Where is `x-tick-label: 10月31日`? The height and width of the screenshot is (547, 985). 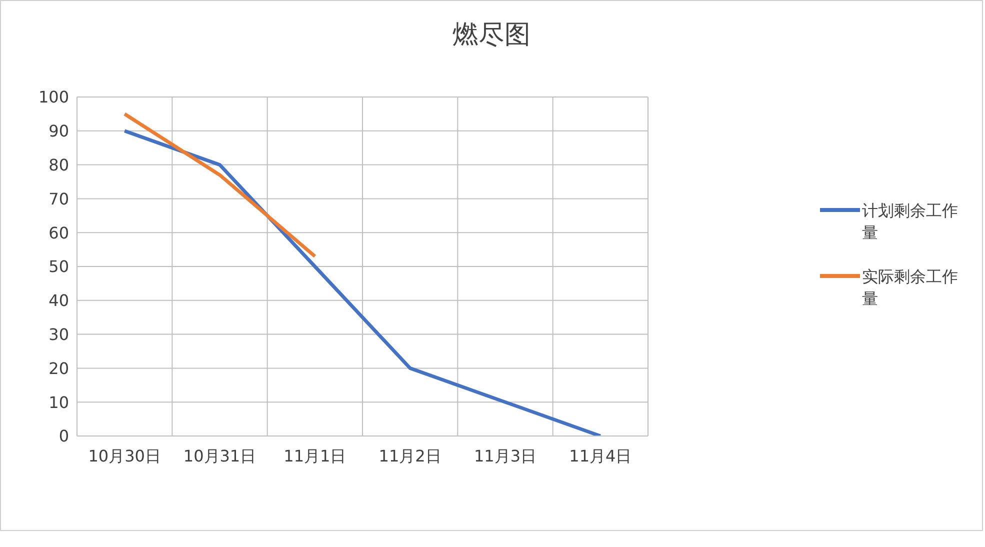
x-tick-label: 10月31日 is located at coordinates (219, 456).